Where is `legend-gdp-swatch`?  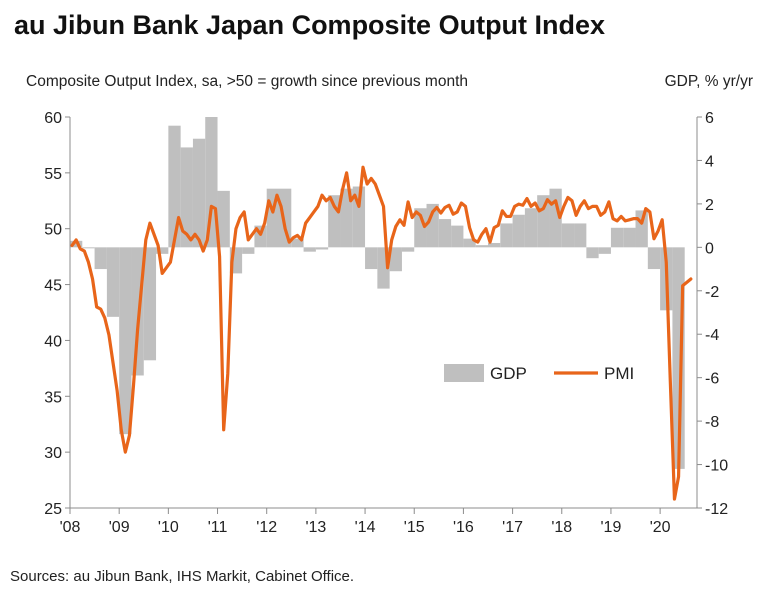
legend-gdp-swatch is located at coordinates (464, 373).